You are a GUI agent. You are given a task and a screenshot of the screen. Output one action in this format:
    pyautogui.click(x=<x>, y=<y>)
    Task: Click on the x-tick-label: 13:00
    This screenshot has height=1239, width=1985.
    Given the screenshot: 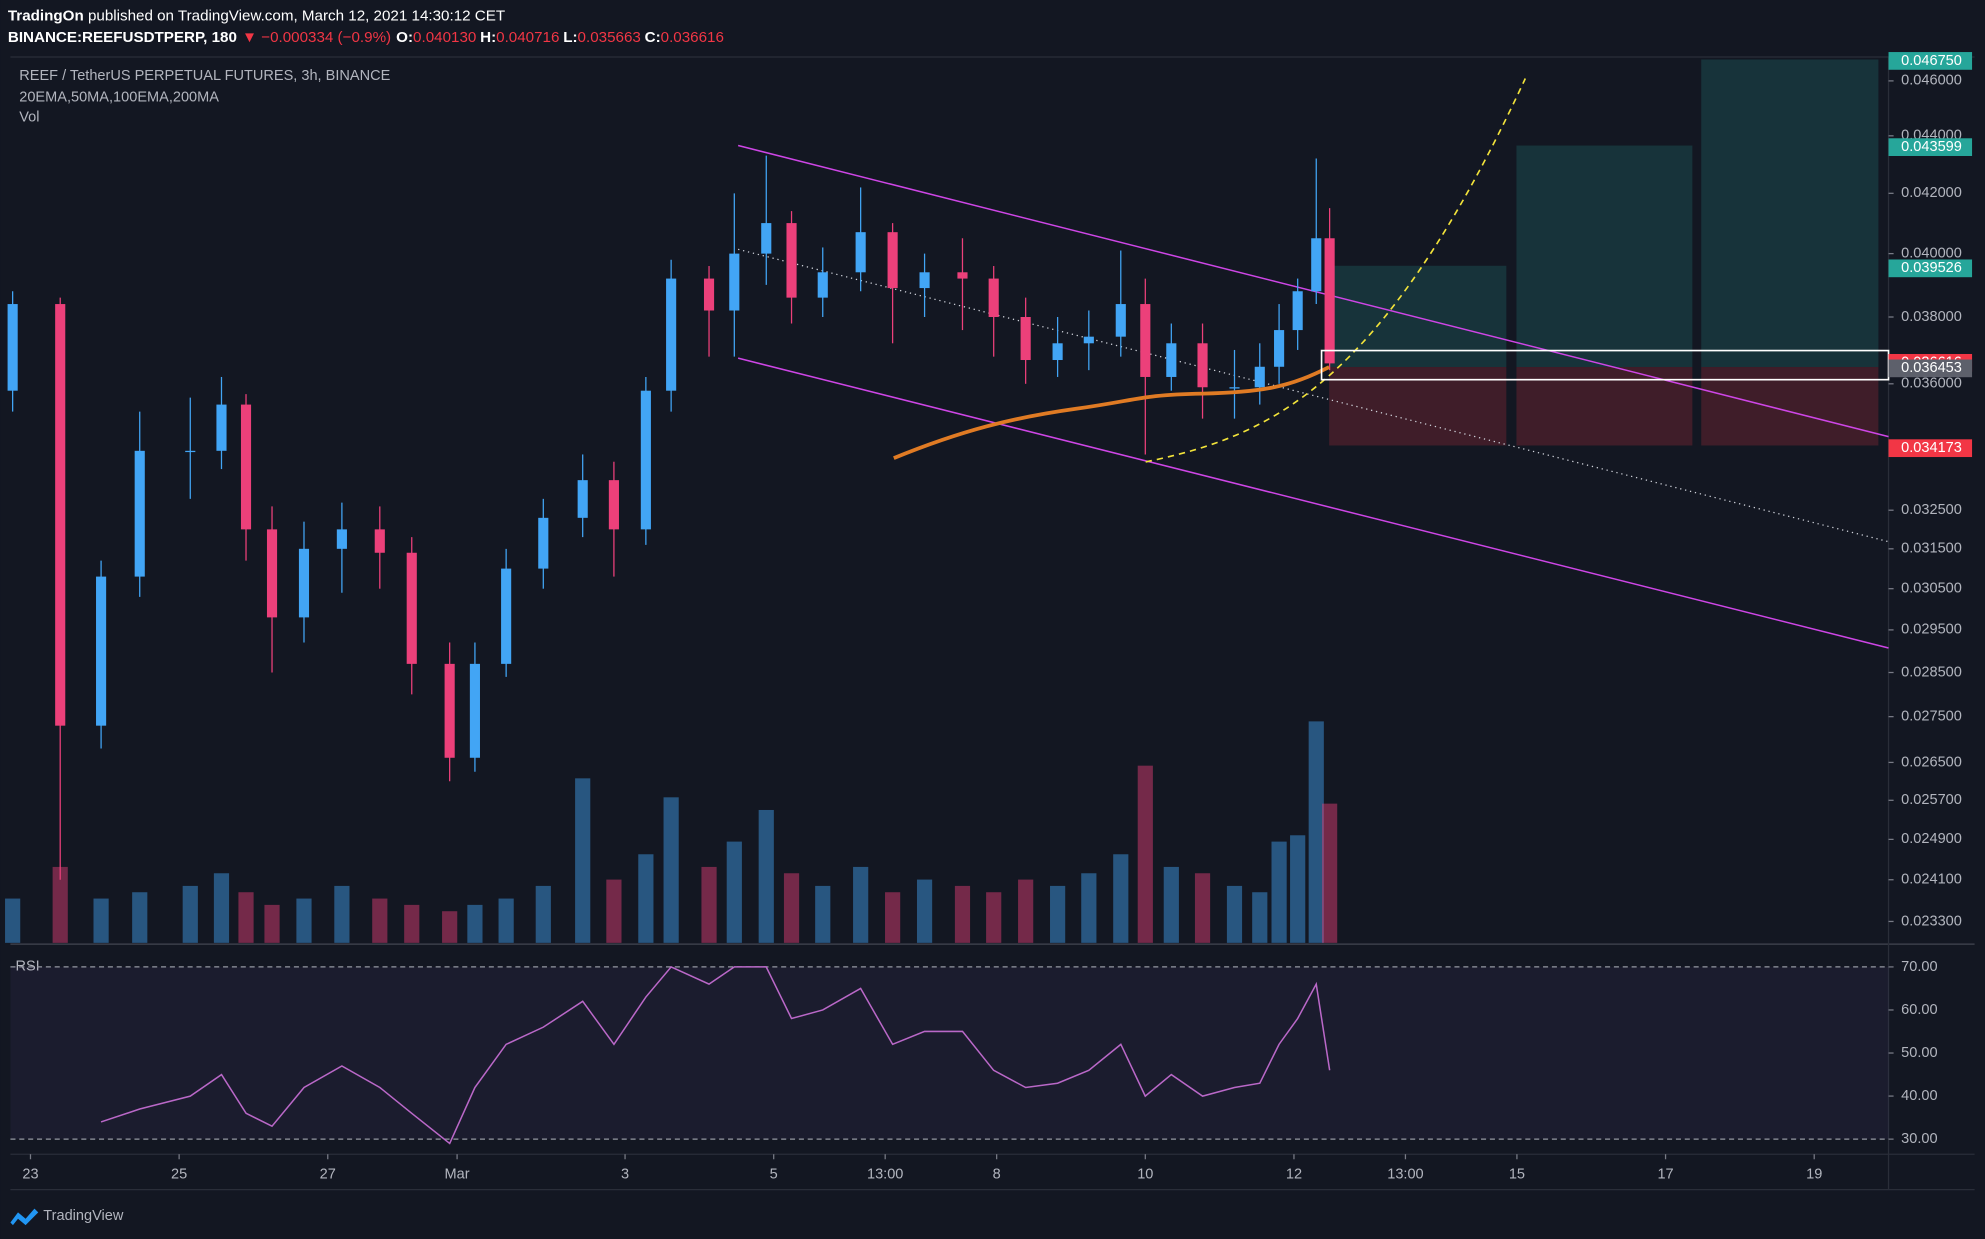 What is the action you would take?
    pyautogui.click(x=1405, y=1174)
    